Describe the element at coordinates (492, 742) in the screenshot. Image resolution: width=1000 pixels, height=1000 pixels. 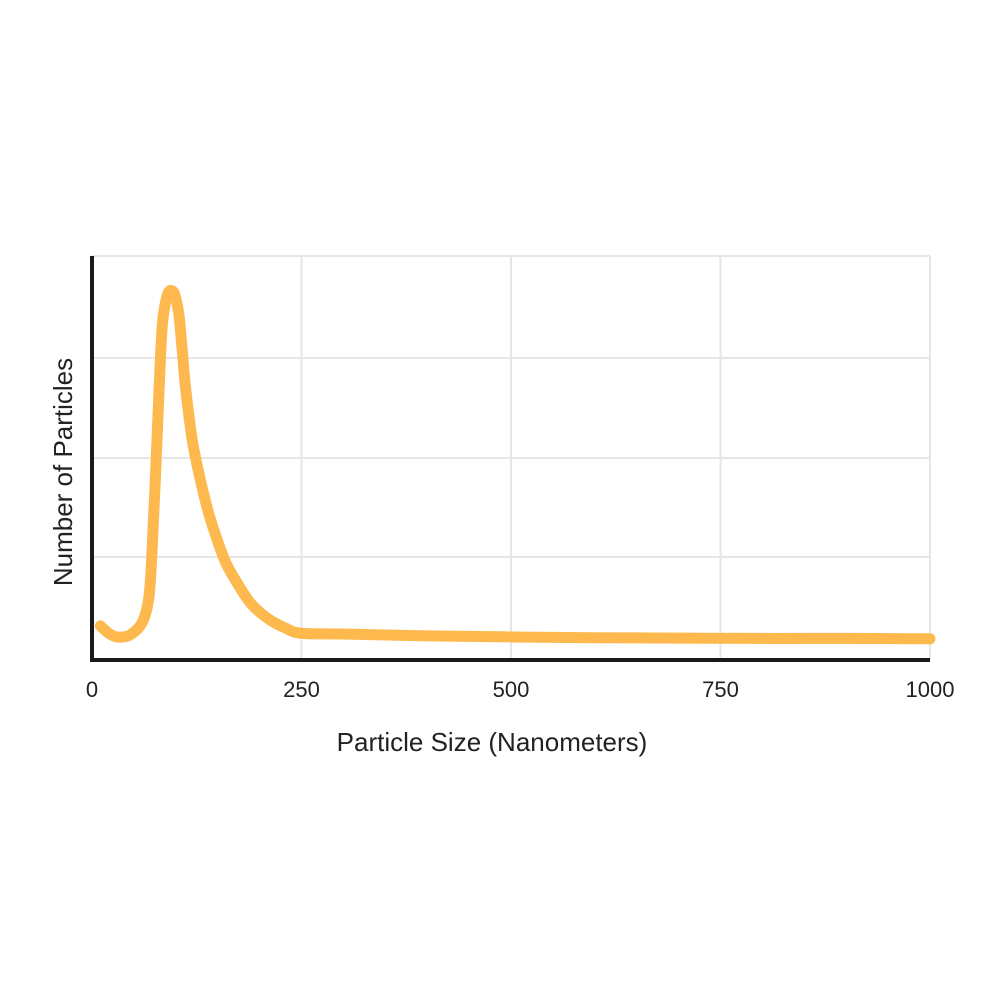
I see `x-axis-title: Particle Size (Nanometers)` at that location.